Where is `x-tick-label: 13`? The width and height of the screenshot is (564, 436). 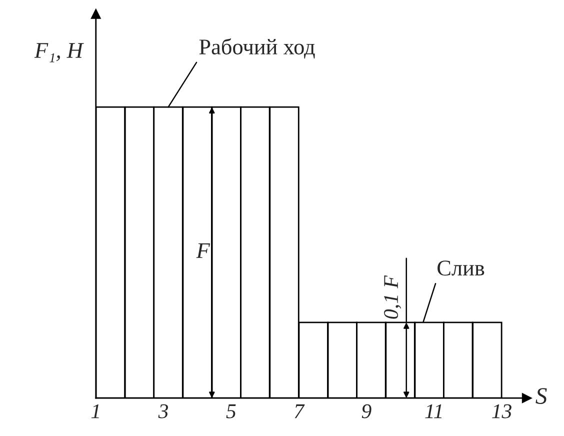 x-tick-label: 13 is located at coordinates (502, 411).